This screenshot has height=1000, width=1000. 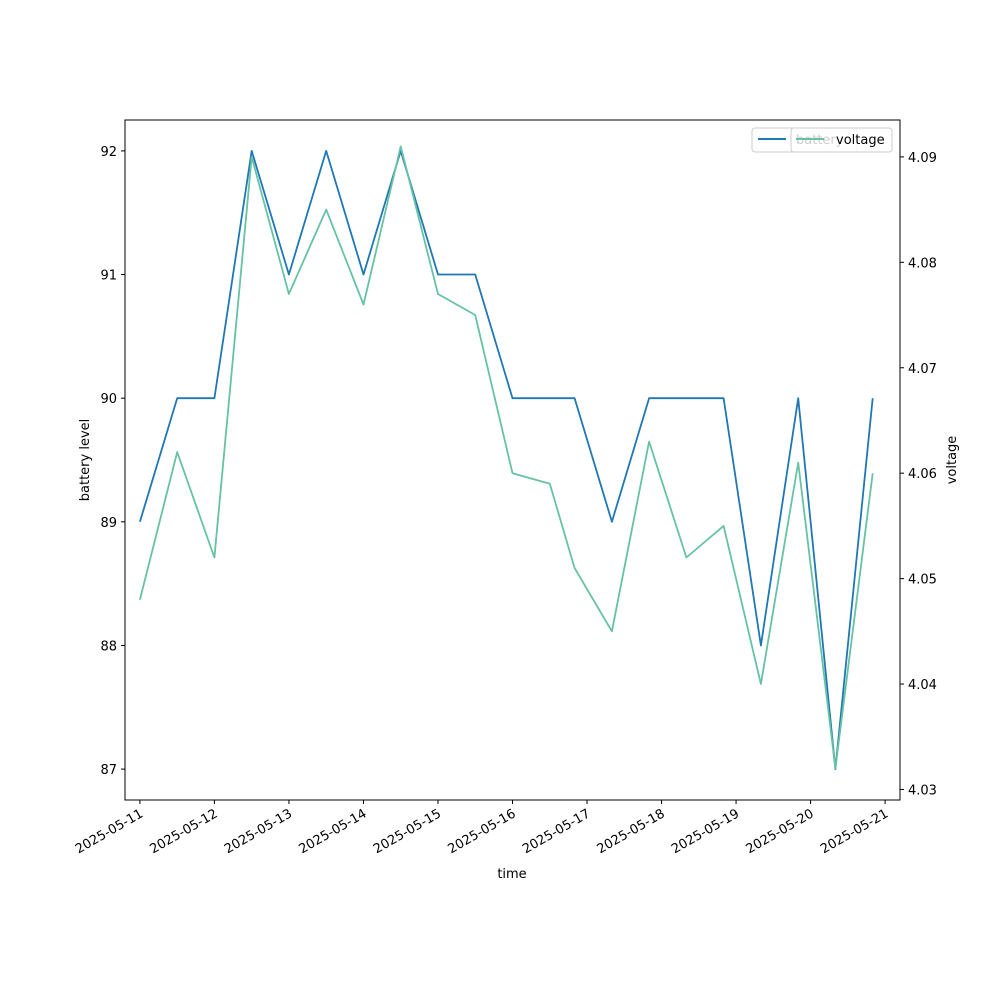 I want to click on y2-tick-label-3: 4.06, so click(x=922, y=474).